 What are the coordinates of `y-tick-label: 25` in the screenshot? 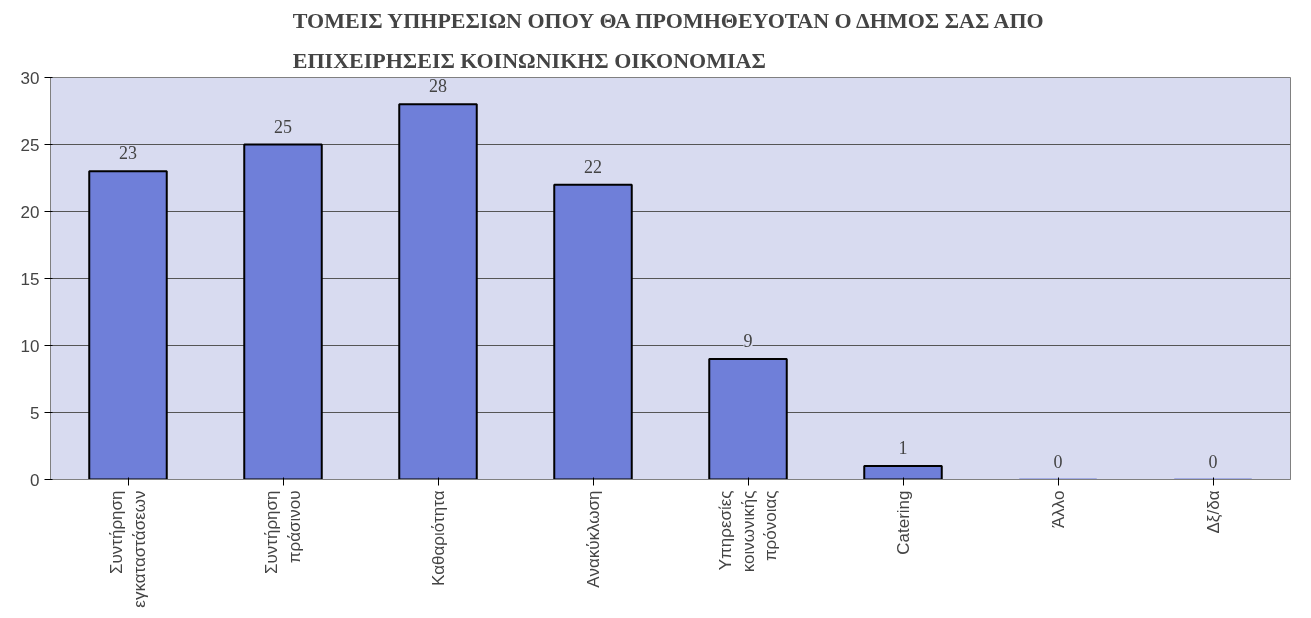 It's located at (30, 145).